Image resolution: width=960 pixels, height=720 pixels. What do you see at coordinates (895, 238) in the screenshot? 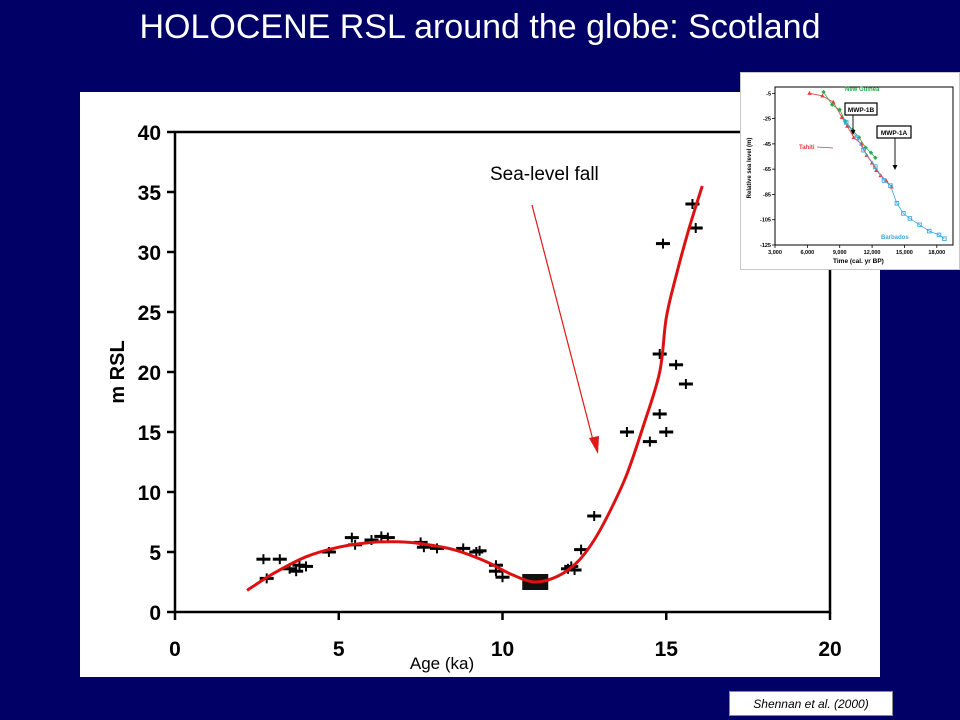
I see `inset-label-barbados: Barbados` at bounding box center [895, 238].